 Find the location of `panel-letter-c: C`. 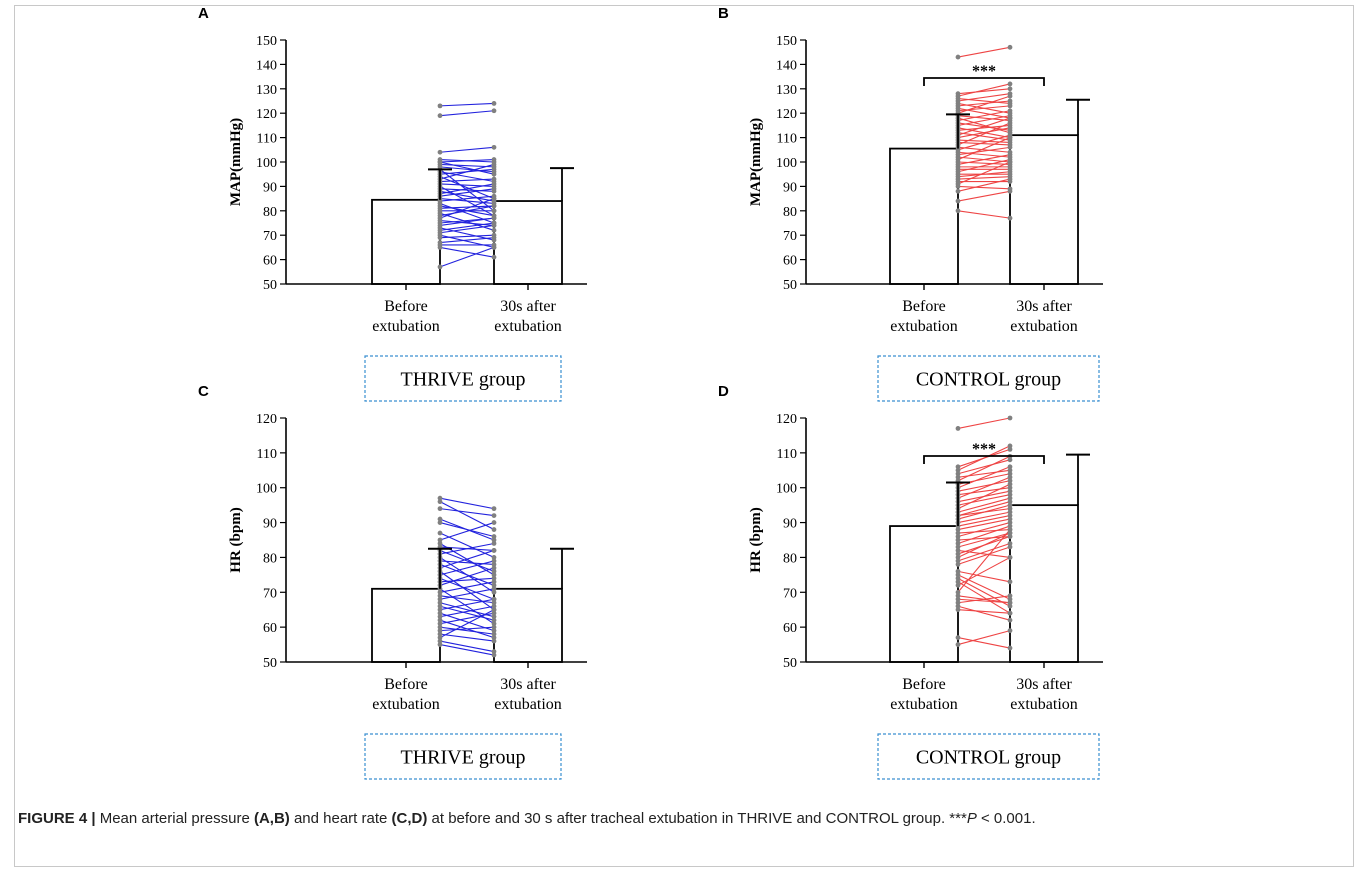

panel-letter-c: C is located at coordinates (203, 391).